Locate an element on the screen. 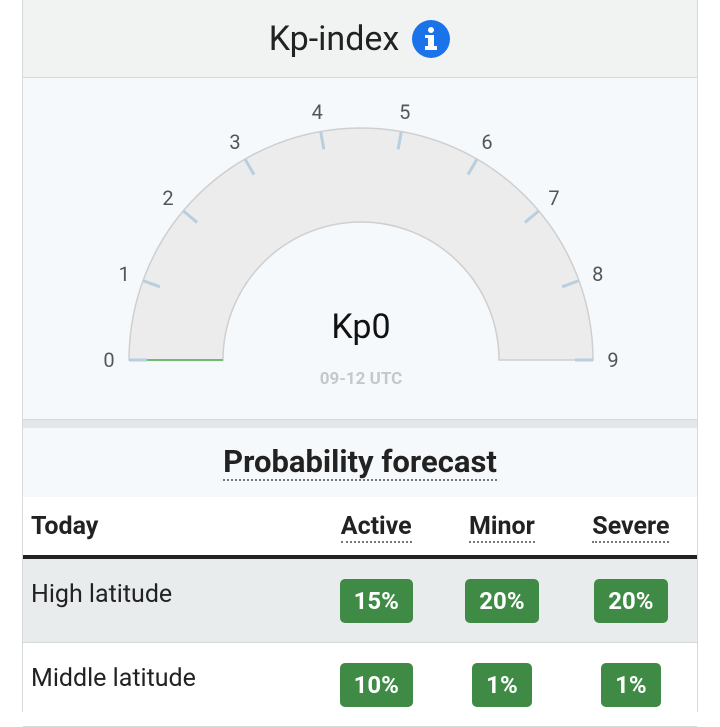 The height and width of the screenshot is (727, 720). column-label: Minor is located at coordinates (502, 527).